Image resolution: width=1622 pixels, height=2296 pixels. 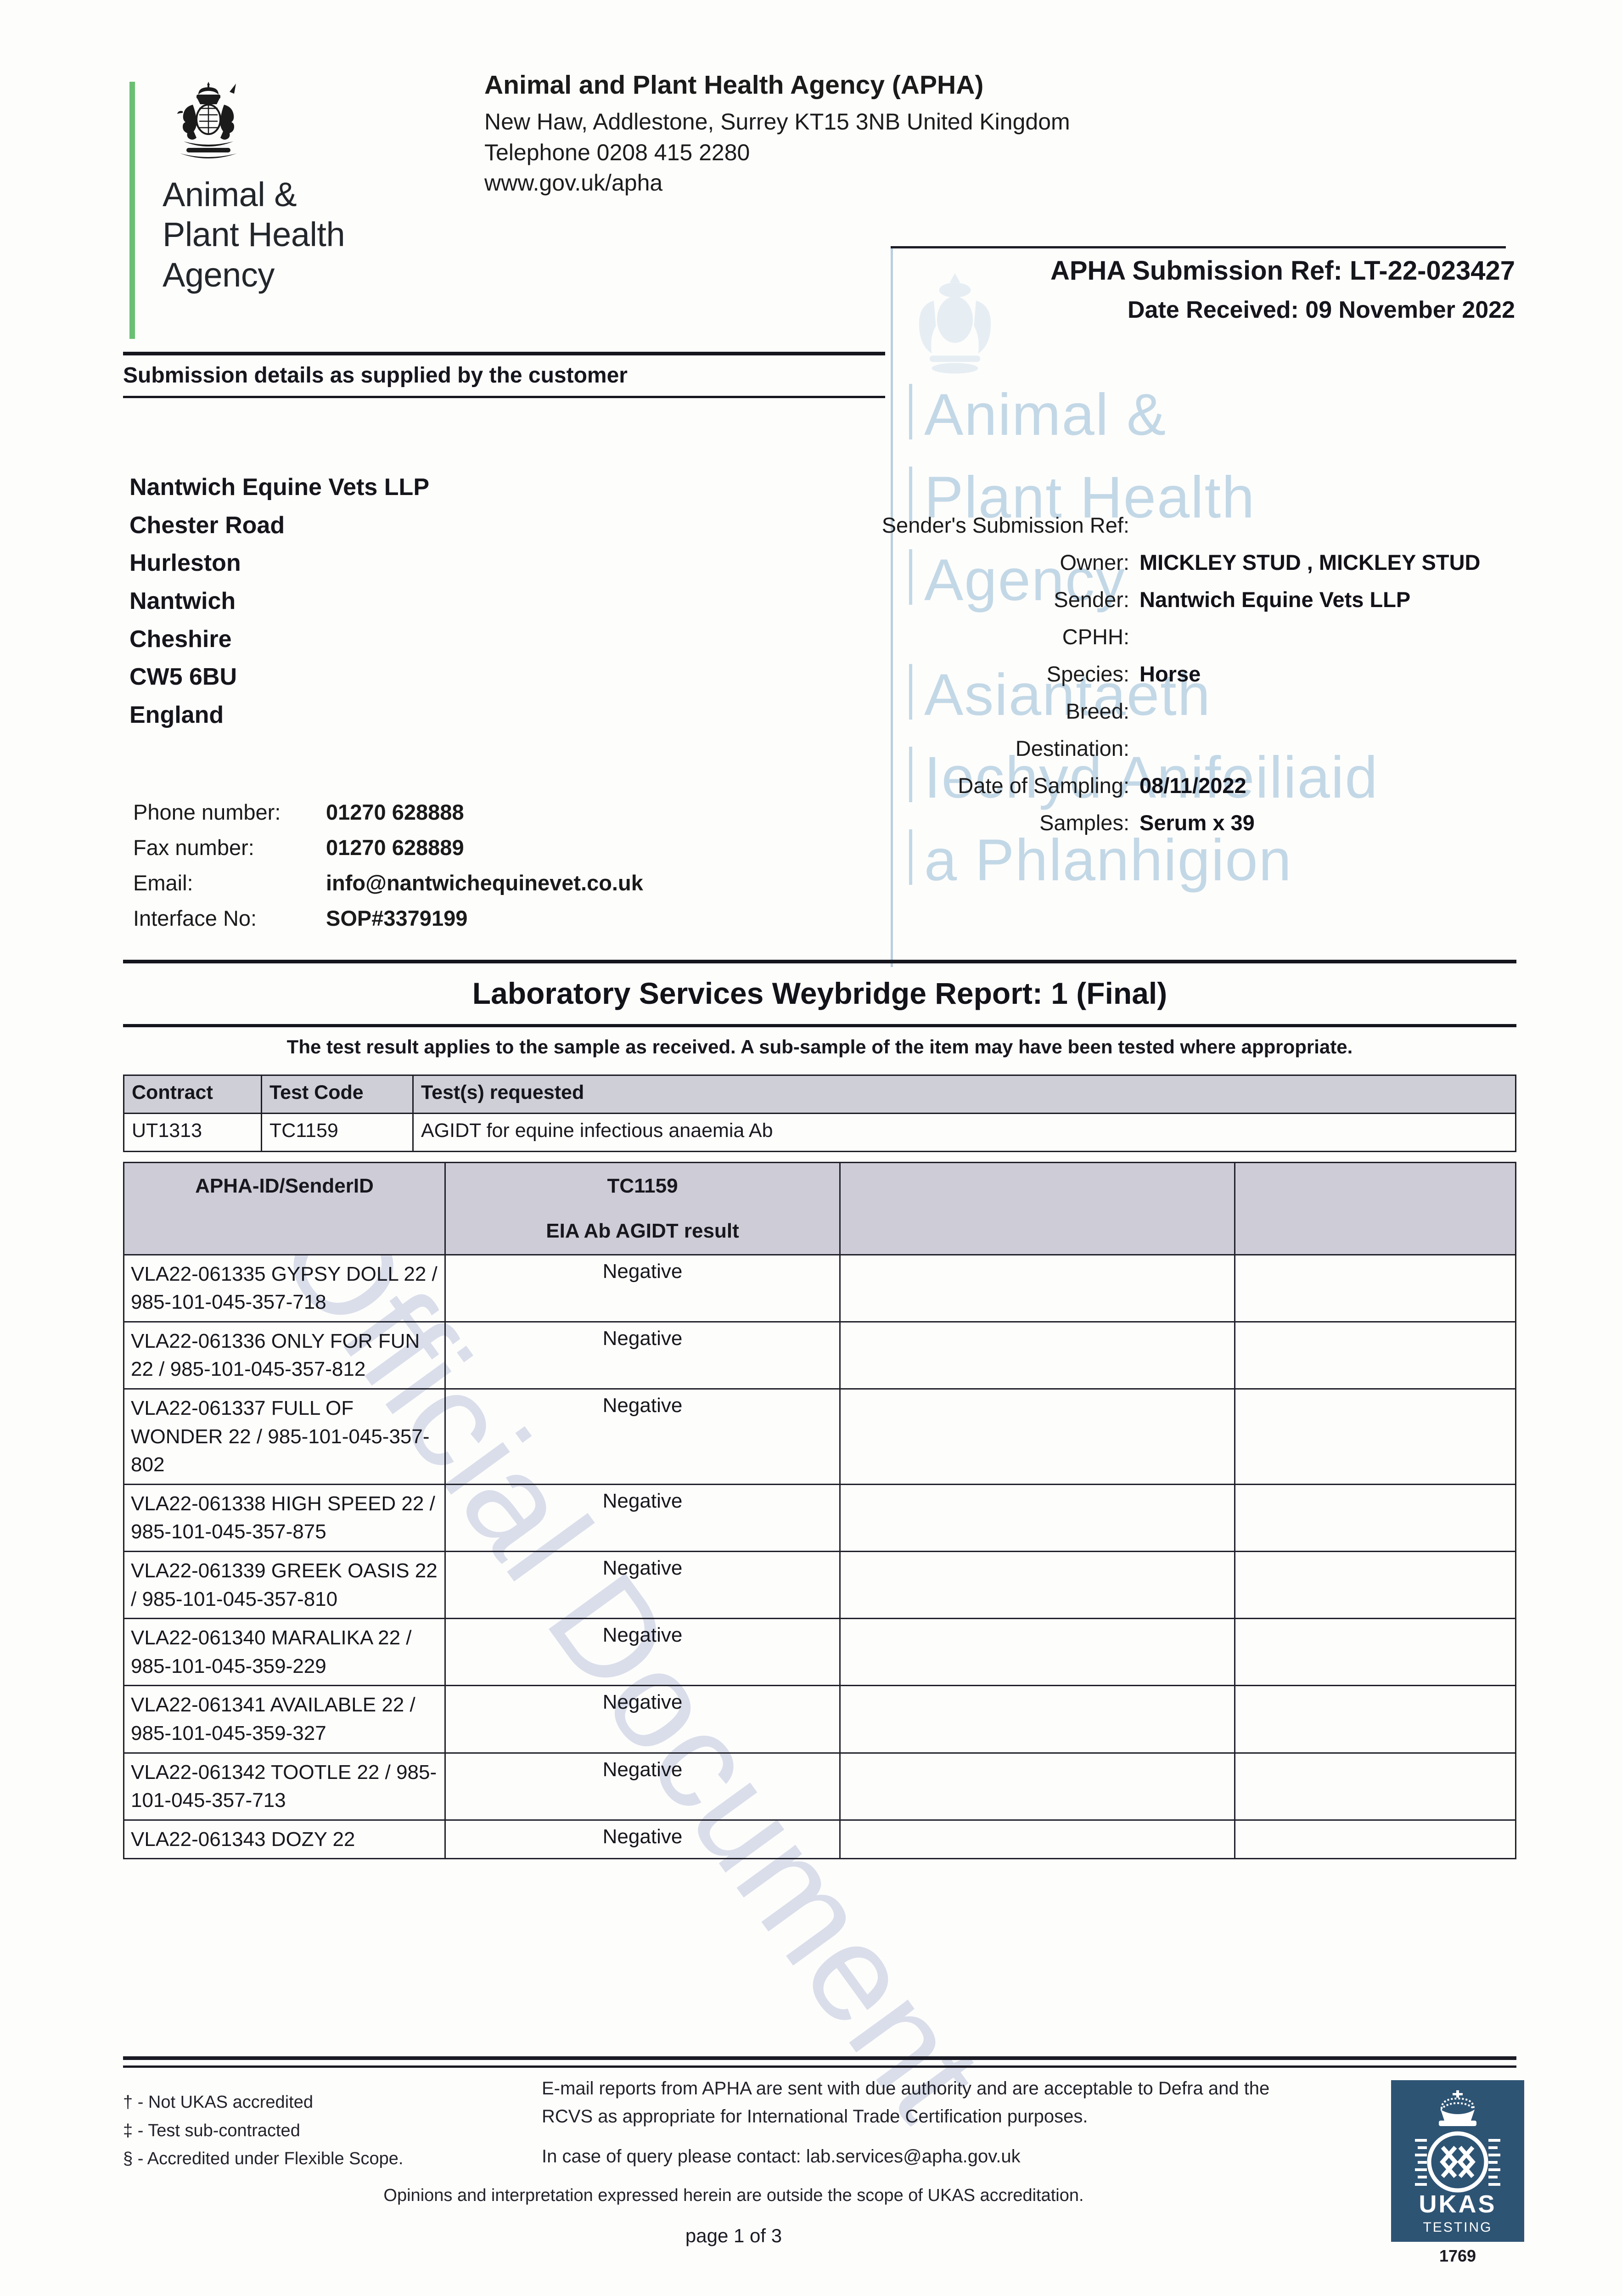 I want to click on meta-label: Samples:, so click(x=1084, y=822).